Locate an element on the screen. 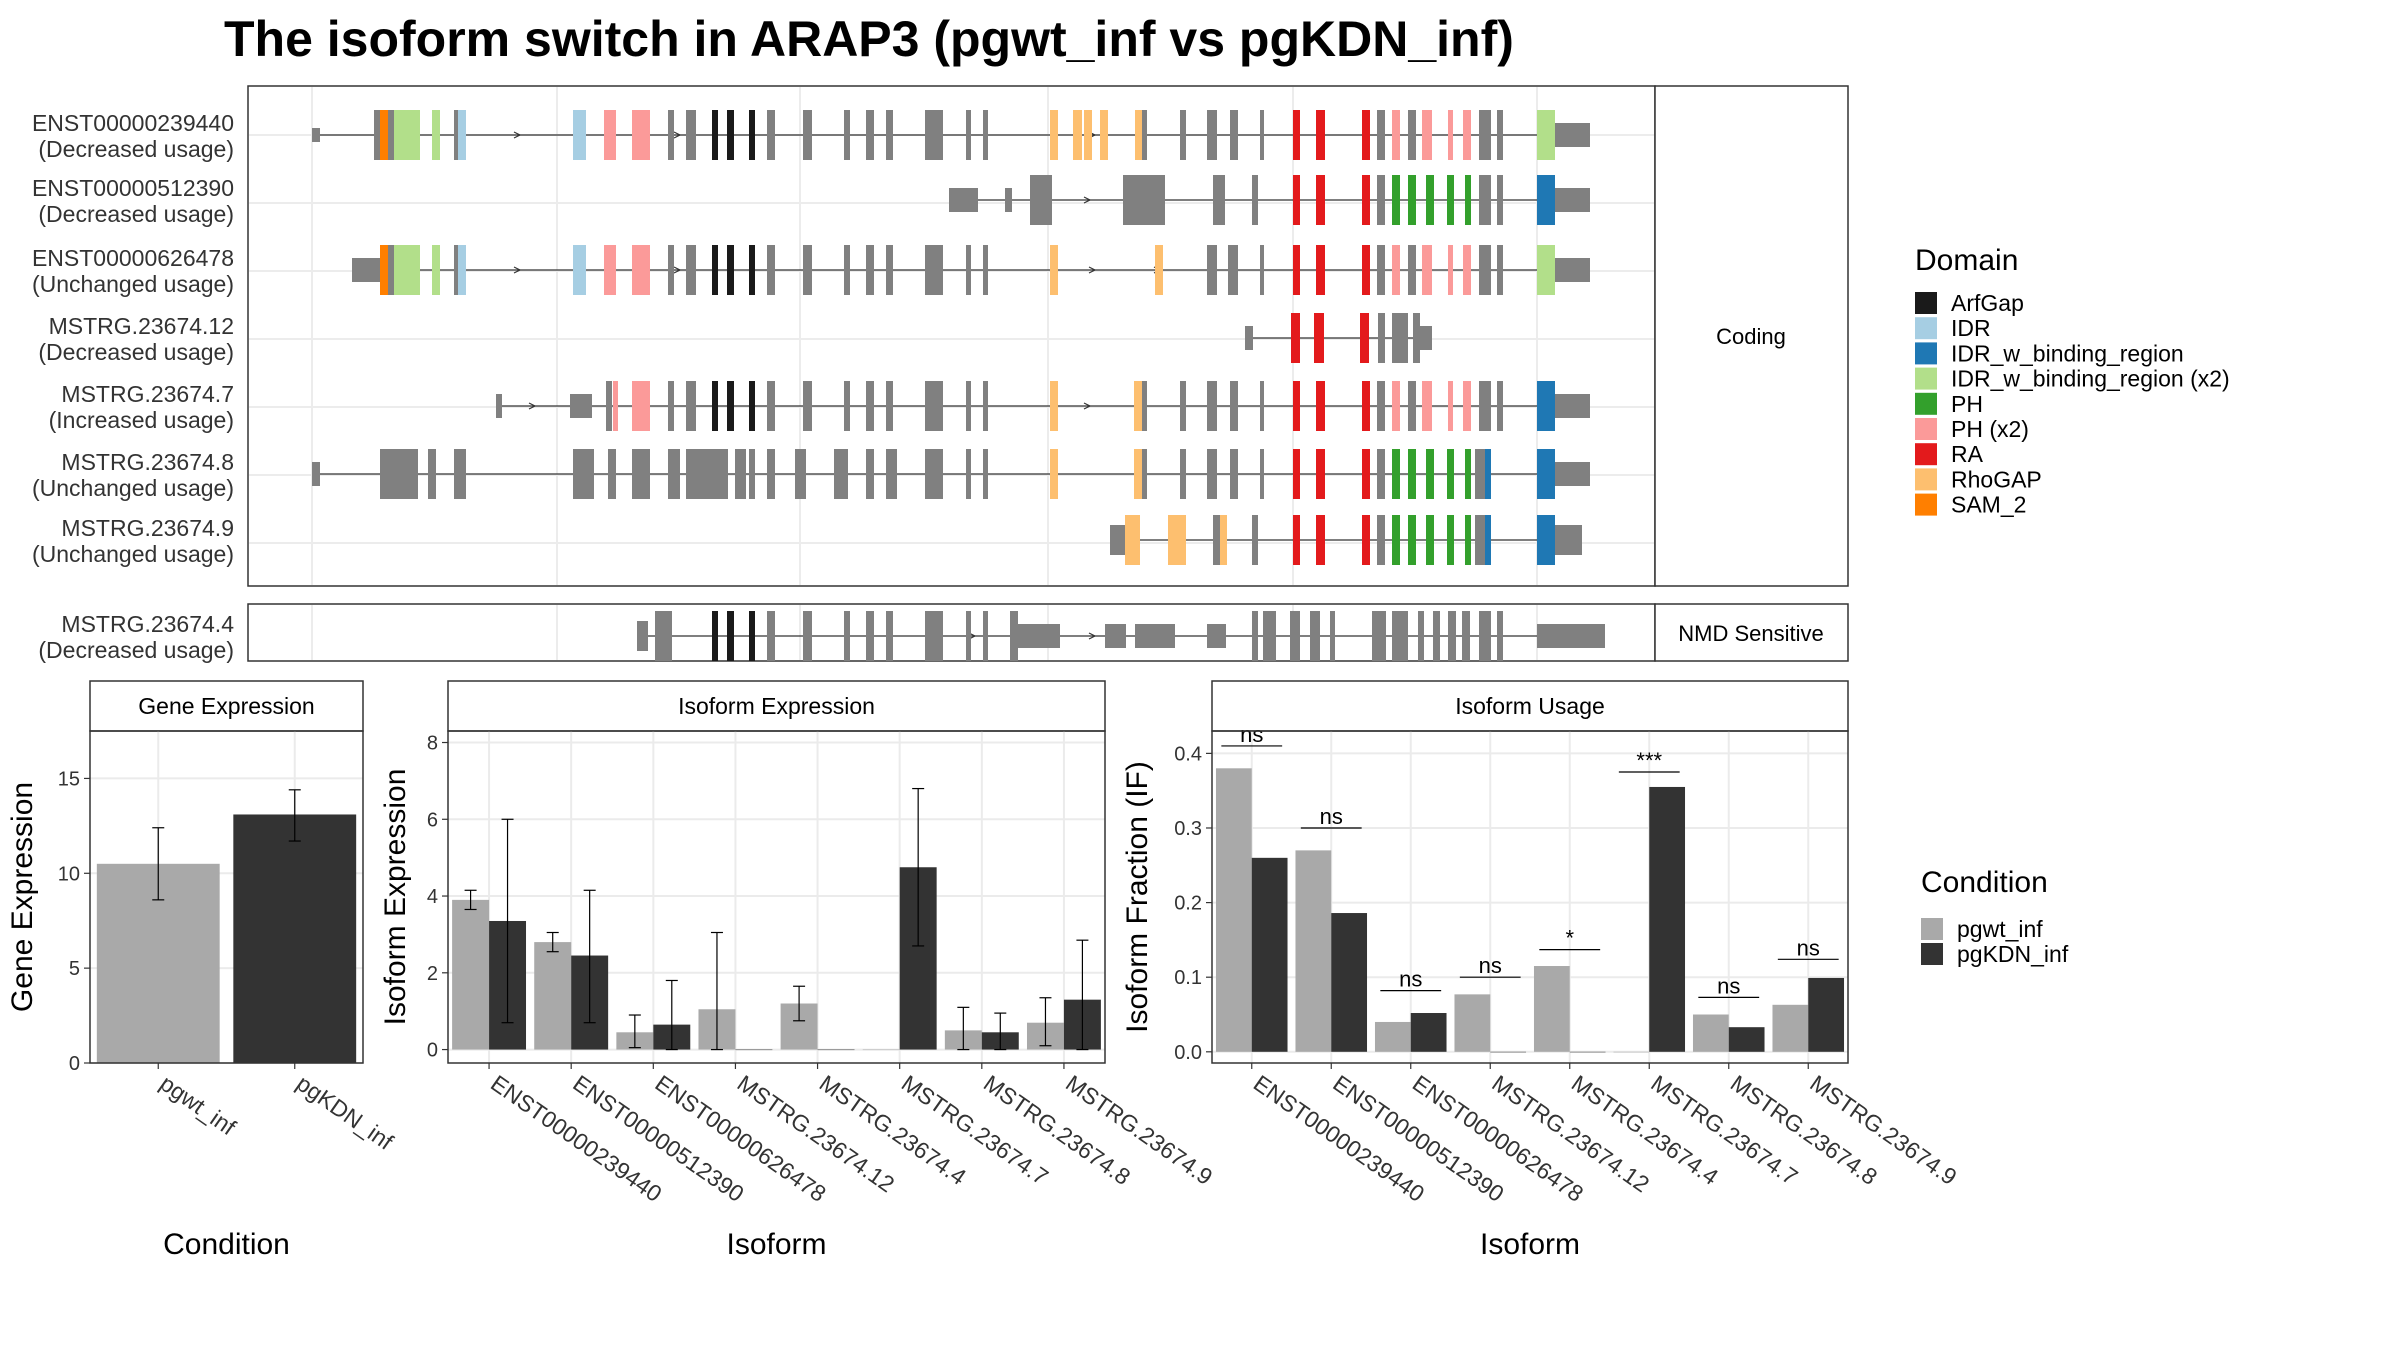 The height and width of the screenshot is (1350, 2400). y-tick-label: 0.1 is located at coordinates (1188, 978).